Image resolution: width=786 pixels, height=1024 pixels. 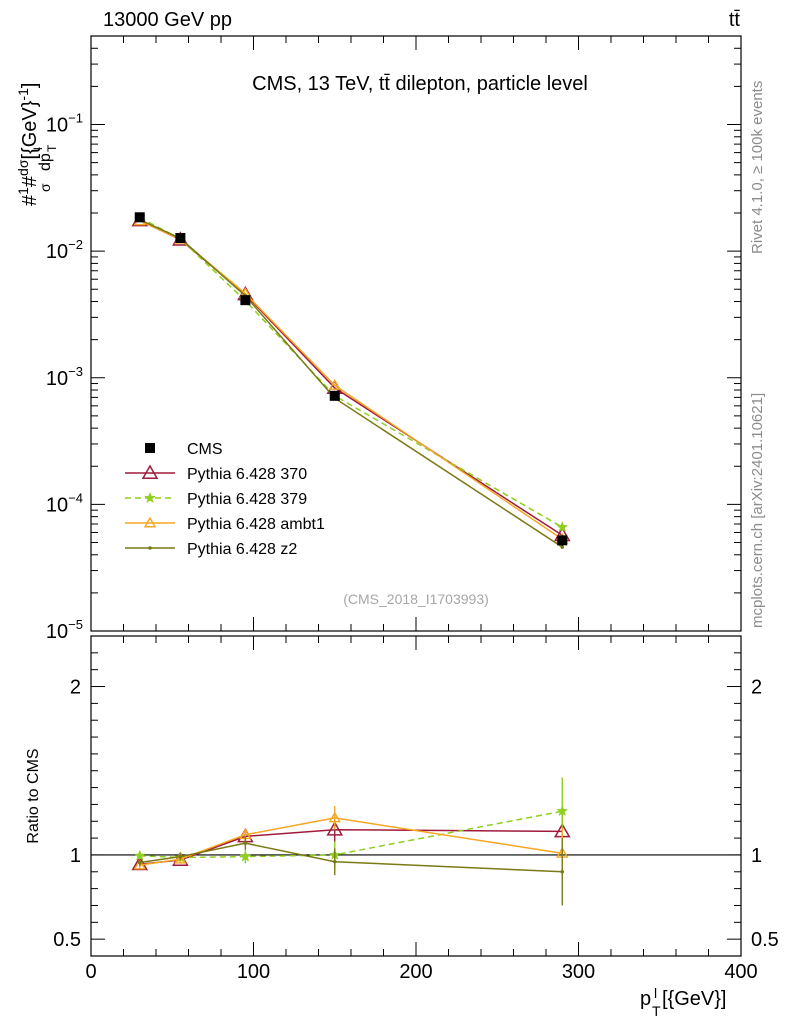 I want to click on energy-label: 13000 GeV pp, so click(x=167, y=20).